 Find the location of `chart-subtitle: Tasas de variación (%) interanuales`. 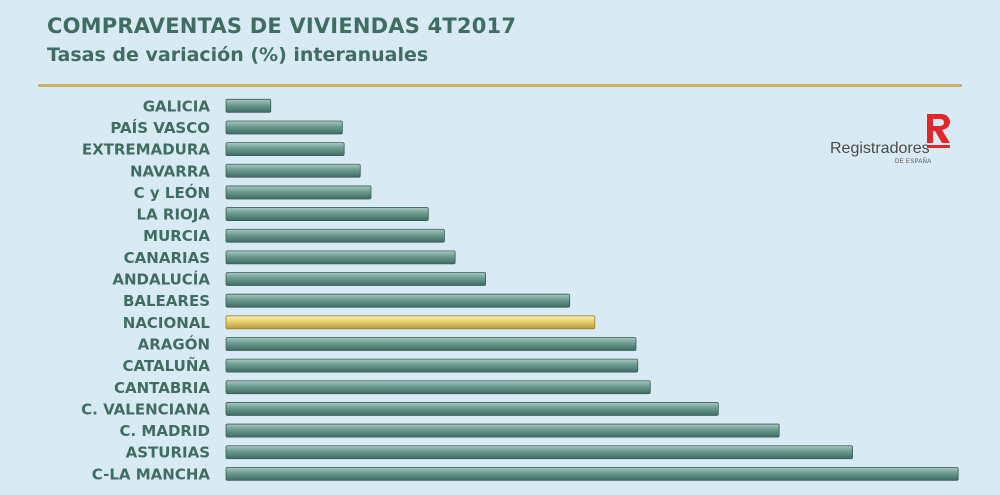

chart-subtitle: Tasas de variación (%) interanuales is located at coordinates (238, 55).